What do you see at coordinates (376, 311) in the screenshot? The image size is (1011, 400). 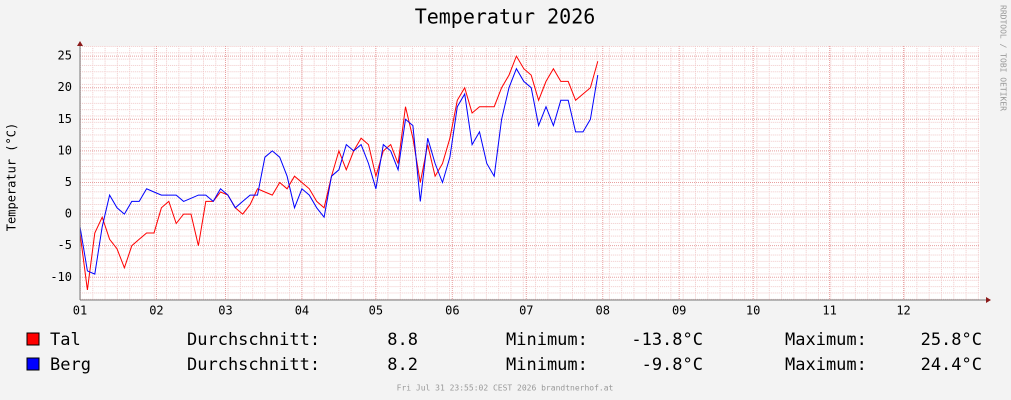 I see `x-tick-label: 05` at bounding box center [376, 311].